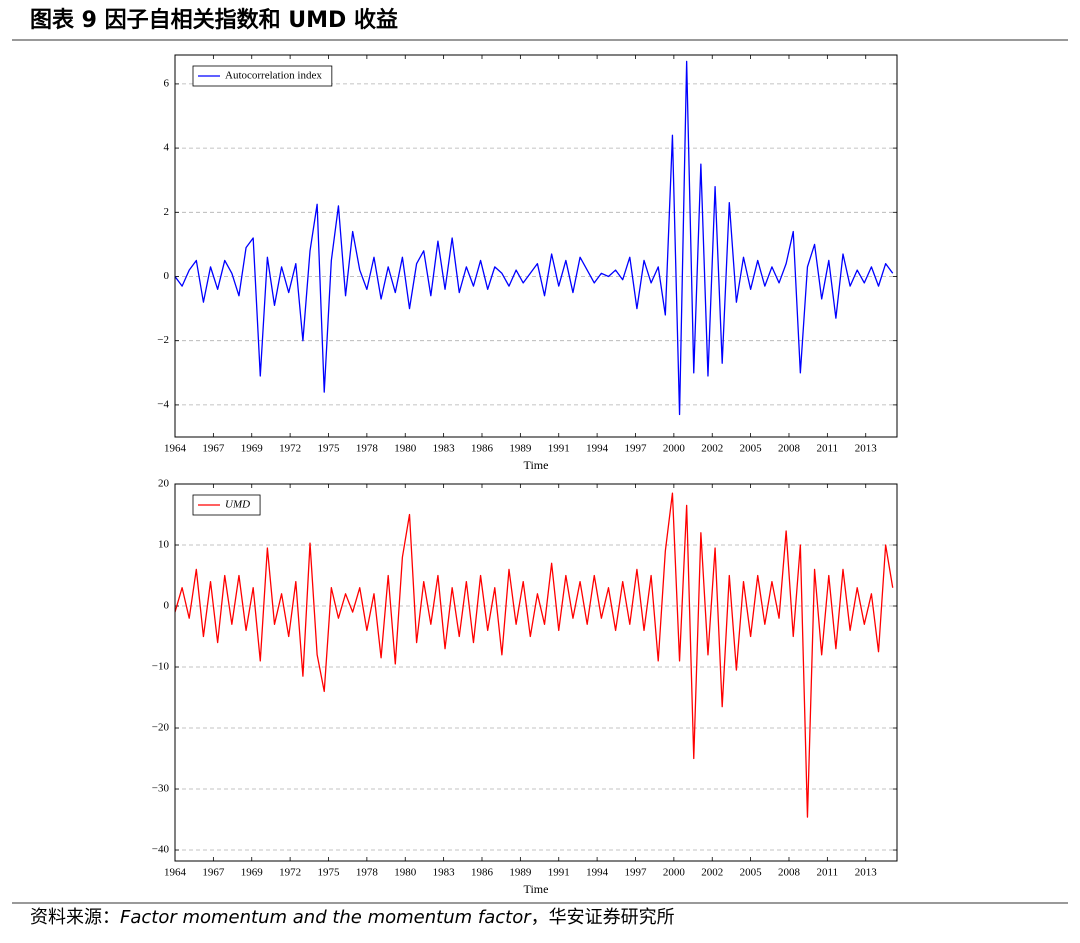 The width and height of the screenshot is (1080, 943). Describe the element at coordinates (163, 340) in the screenshot. I see `y-tick-label: −2` at that location.